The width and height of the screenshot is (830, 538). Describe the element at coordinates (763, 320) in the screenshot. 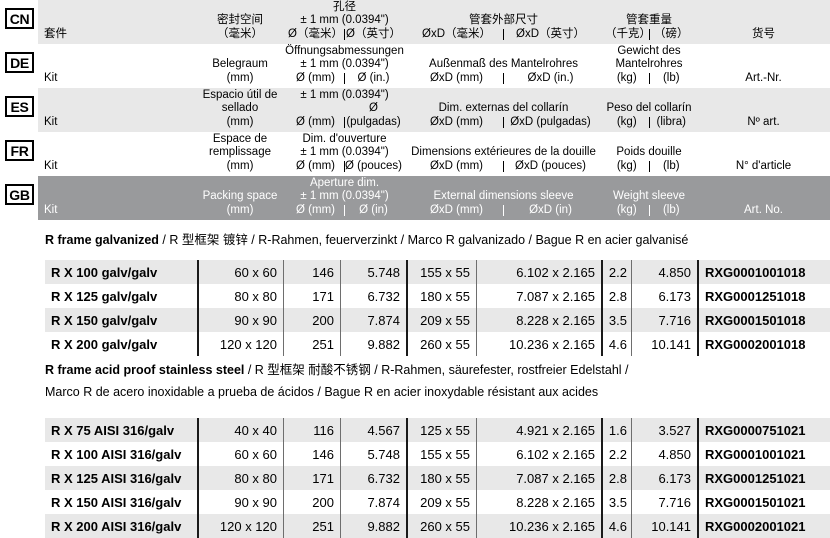

I see `cell-art: RXG0001501018` at that location.